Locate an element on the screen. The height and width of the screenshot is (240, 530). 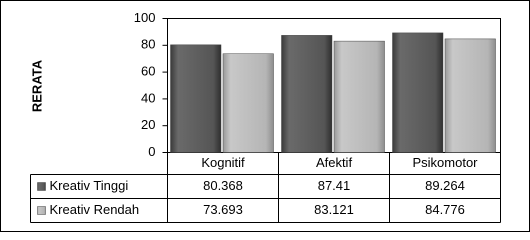
legend-label: Kreativ Rendah is located at coordinates (95, 209).